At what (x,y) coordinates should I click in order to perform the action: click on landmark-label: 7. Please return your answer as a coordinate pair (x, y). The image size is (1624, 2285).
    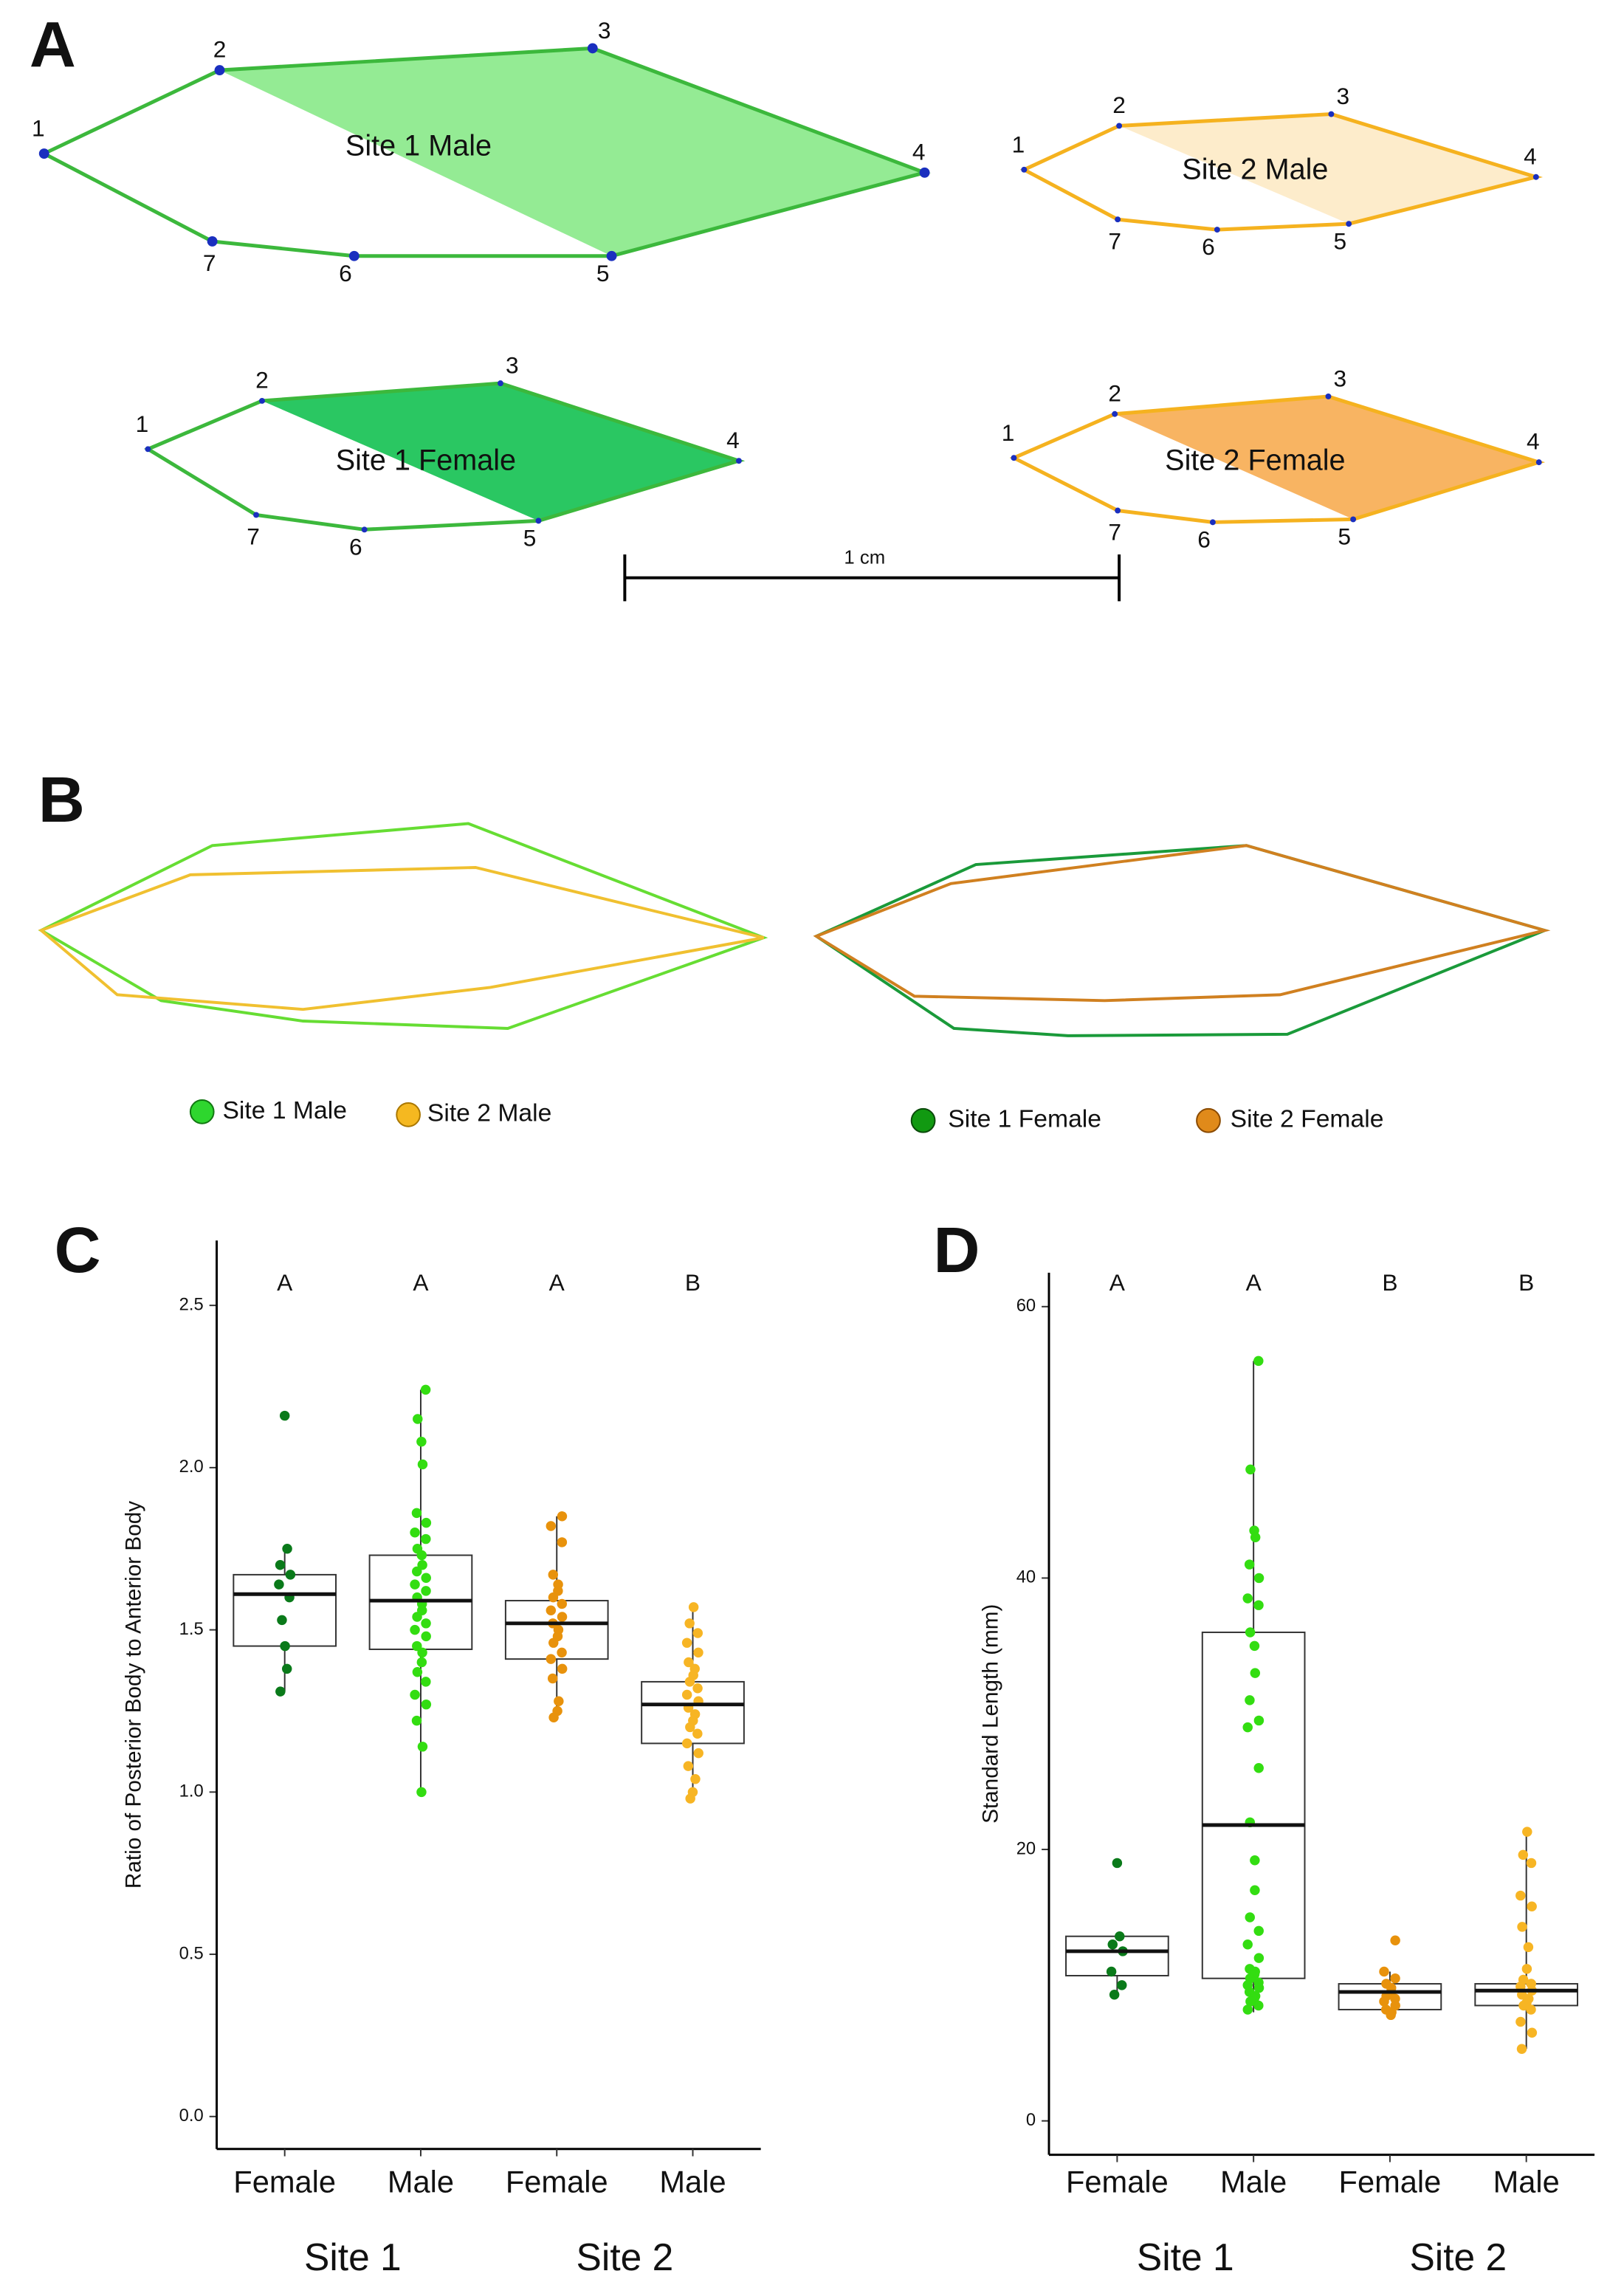
    Looking at the image, I should click on (253, 536).